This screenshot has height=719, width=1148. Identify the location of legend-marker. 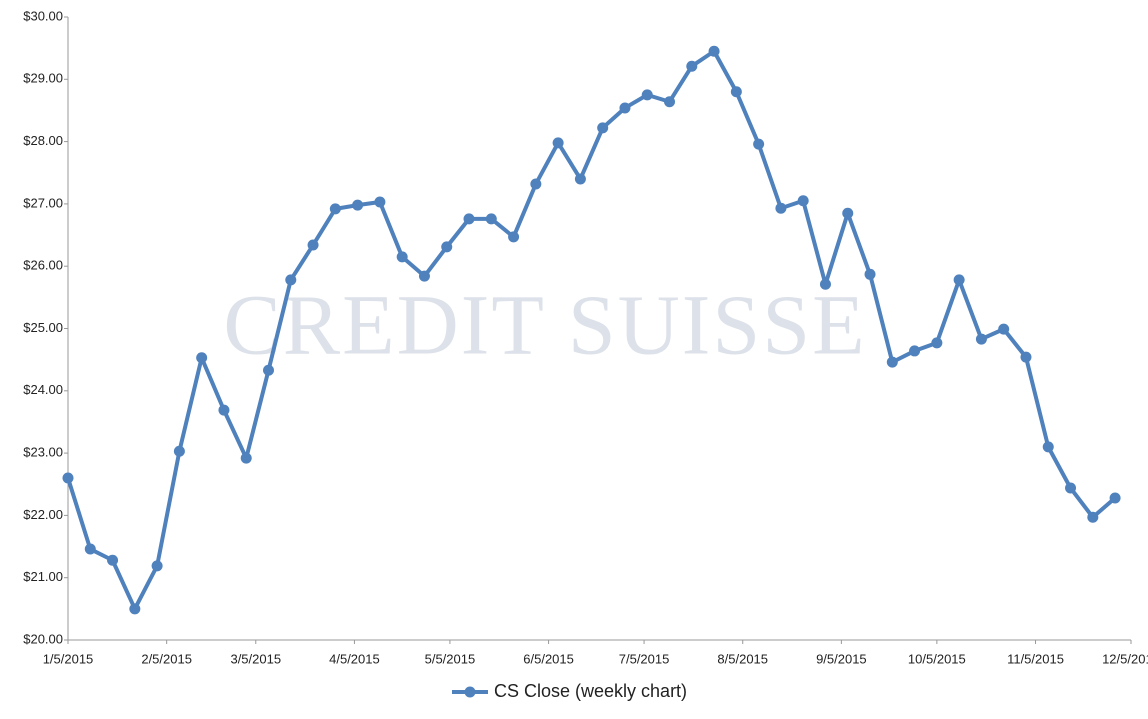
(470, 692).